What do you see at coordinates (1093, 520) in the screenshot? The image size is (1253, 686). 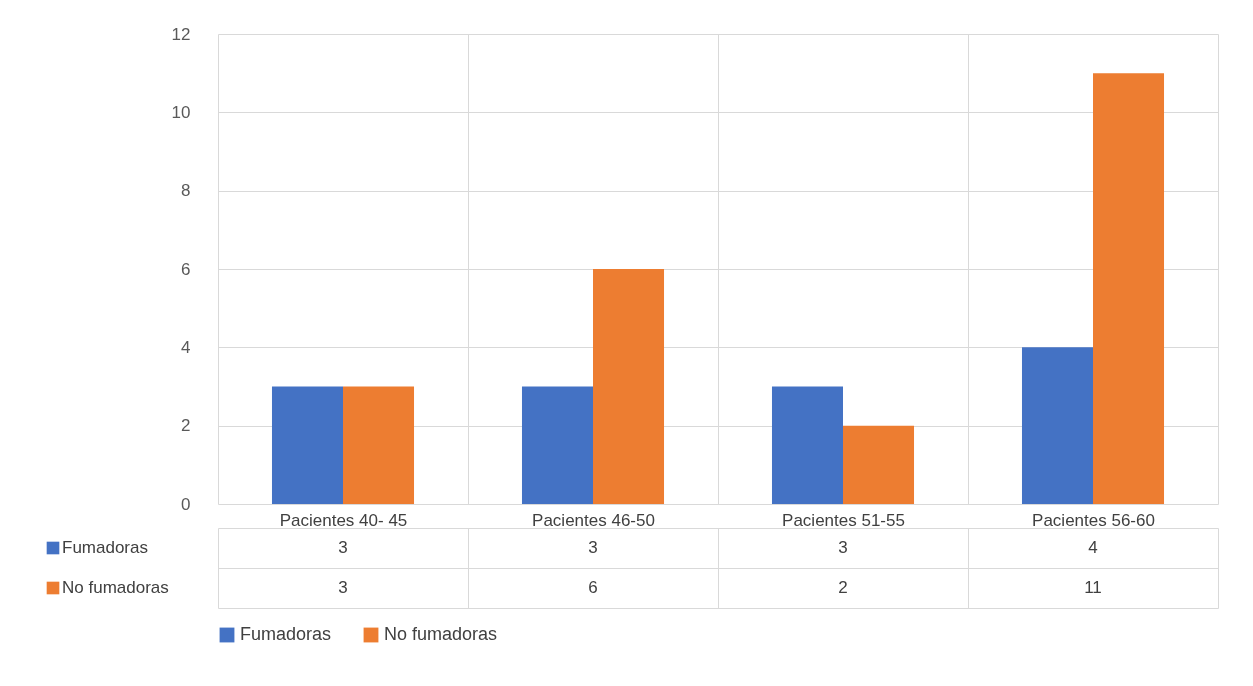 I see `x-tick-label: Pacientes 56-60` at bounding box center [1093, 520].